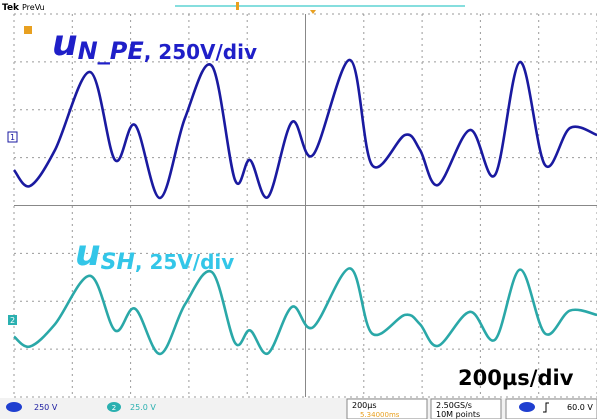  I want to click on sample-rate: 2.50GS/s, so click(454, 405).